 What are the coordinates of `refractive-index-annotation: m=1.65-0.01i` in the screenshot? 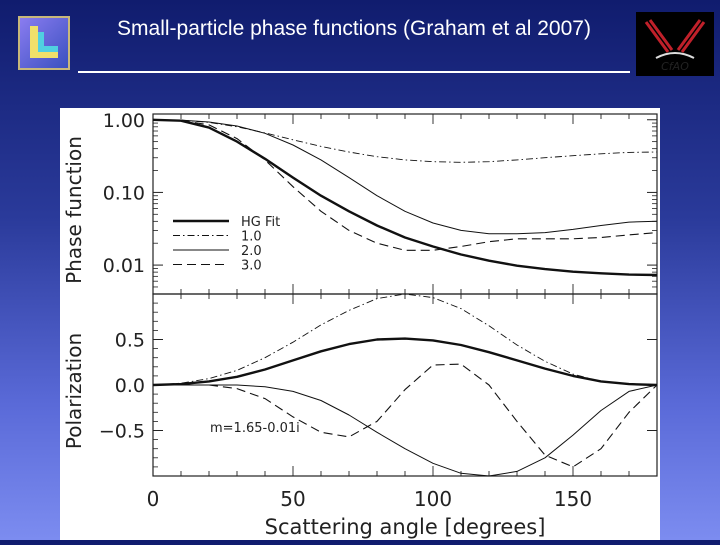 It's located at (255, 428).